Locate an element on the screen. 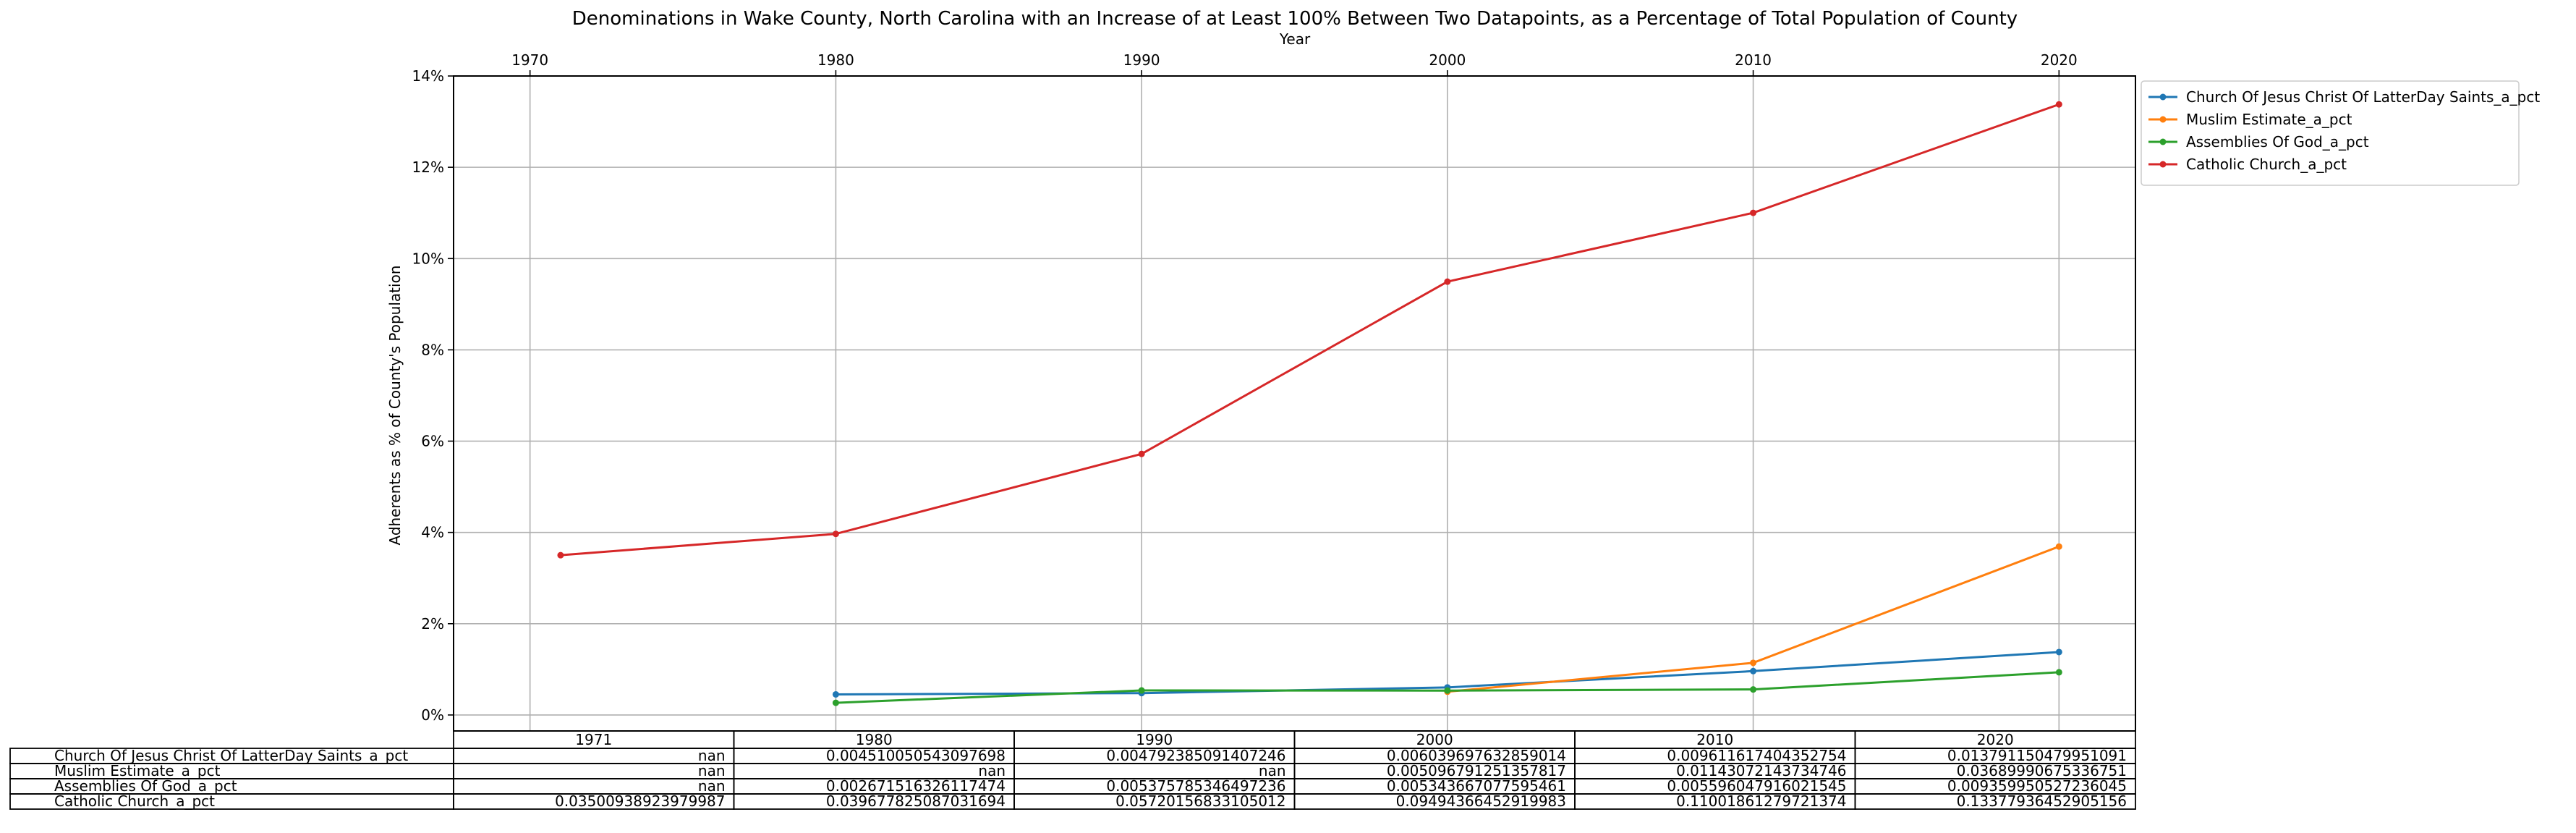  table-cell-value: 0.009611617404352754 is located at coordinates (1756, 756).